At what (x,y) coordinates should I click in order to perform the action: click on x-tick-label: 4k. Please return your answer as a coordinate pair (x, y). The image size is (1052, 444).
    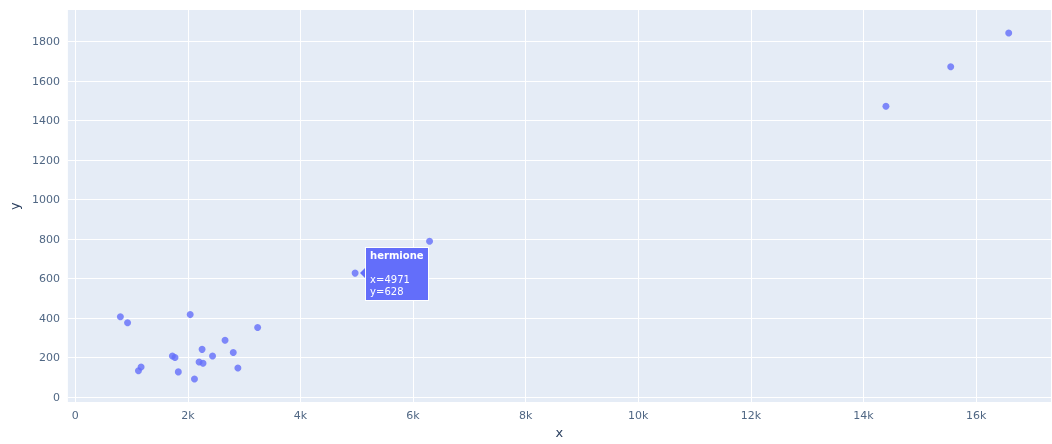
    Looking at the image, I should click on (300, 416).